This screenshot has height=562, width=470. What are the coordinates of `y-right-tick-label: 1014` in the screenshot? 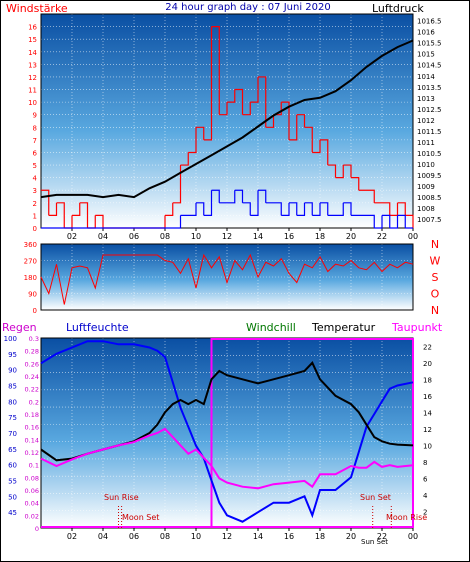 It's located at (426, 77).